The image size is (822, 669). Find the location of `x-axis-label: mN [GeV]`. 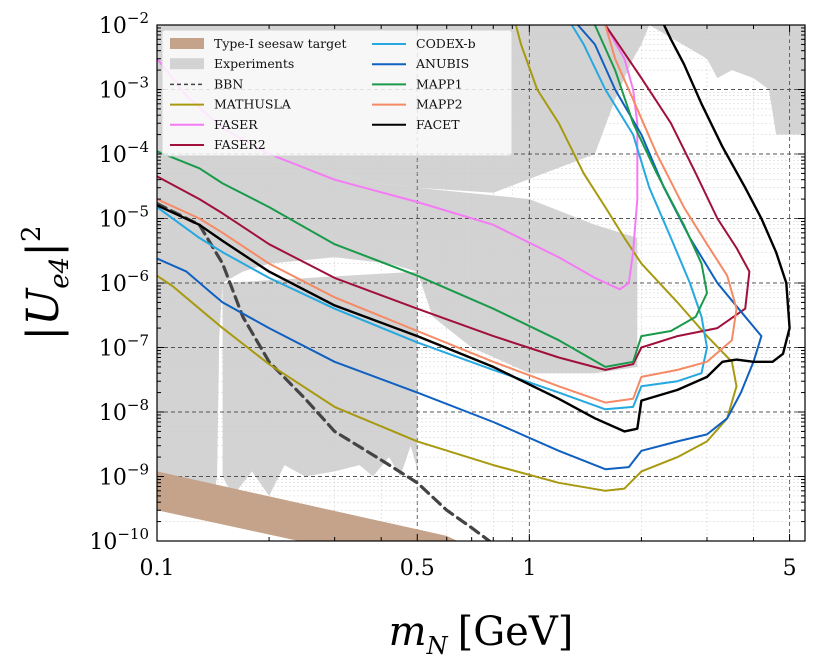

x-axis-label: mN [GeV] is located at coordinates (481, 634).